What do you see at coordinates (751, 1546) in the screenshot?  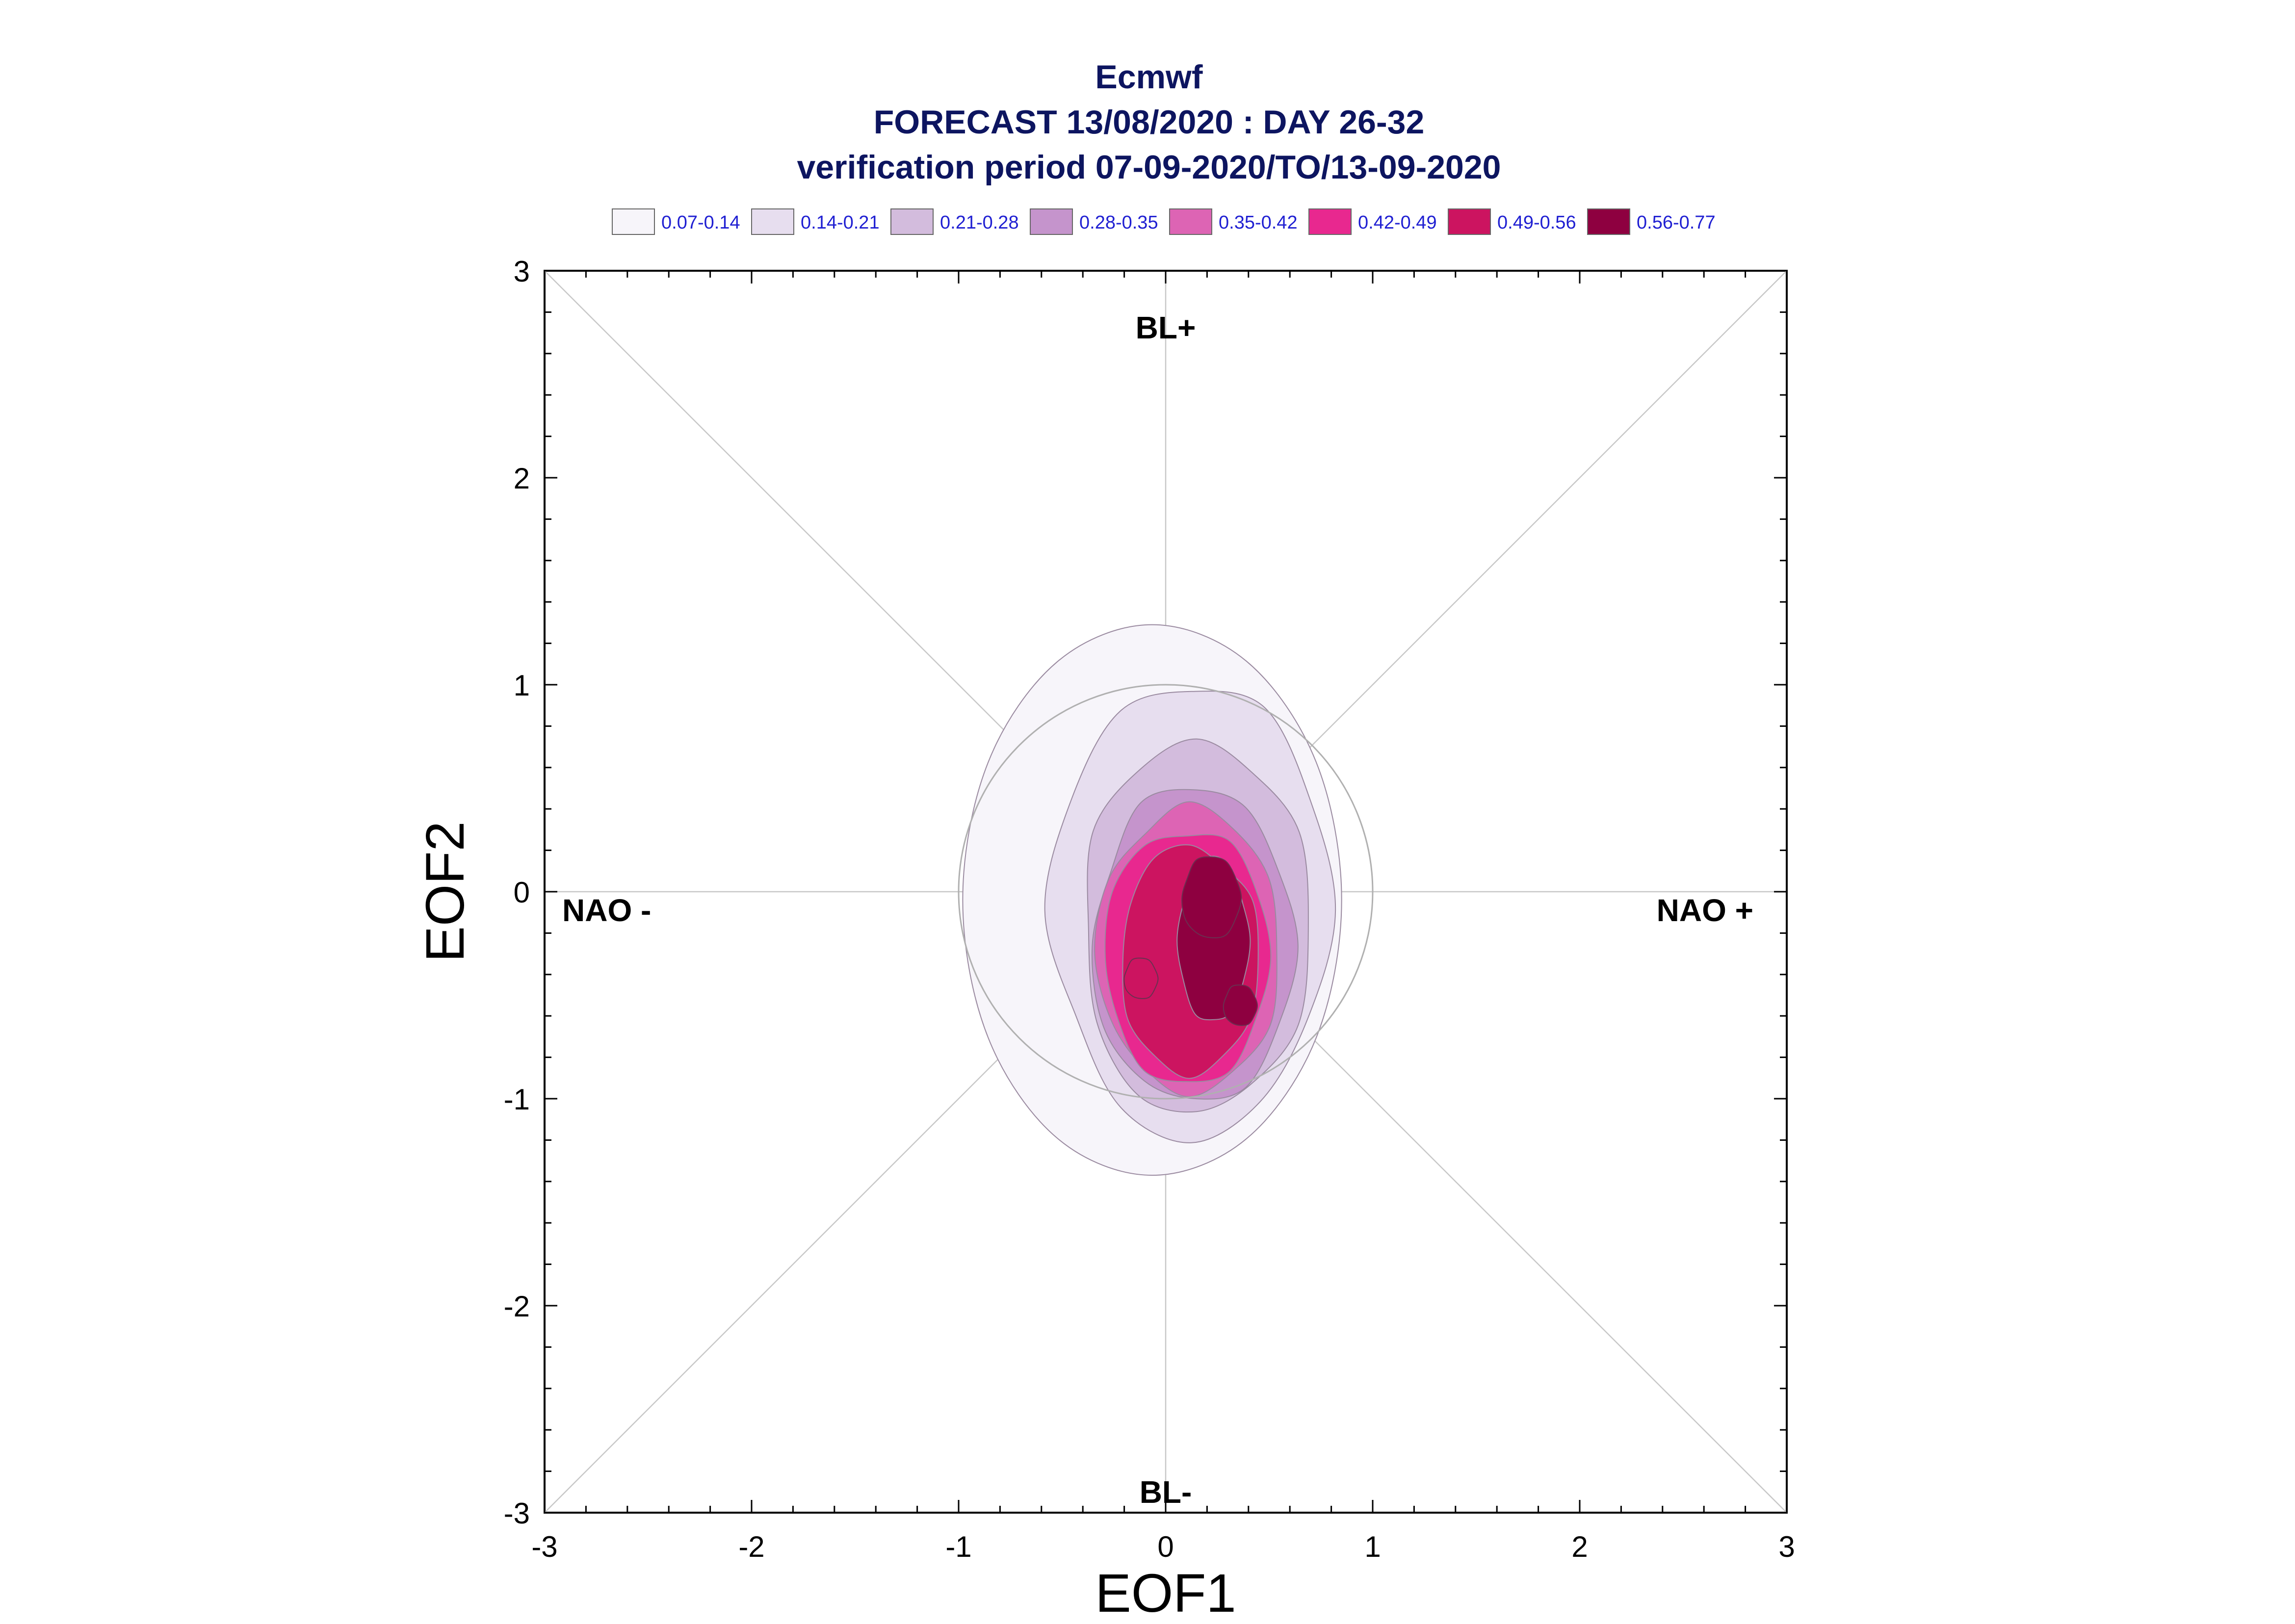 I see `x-tick-label: -2` at bounding box center [751, 1546].